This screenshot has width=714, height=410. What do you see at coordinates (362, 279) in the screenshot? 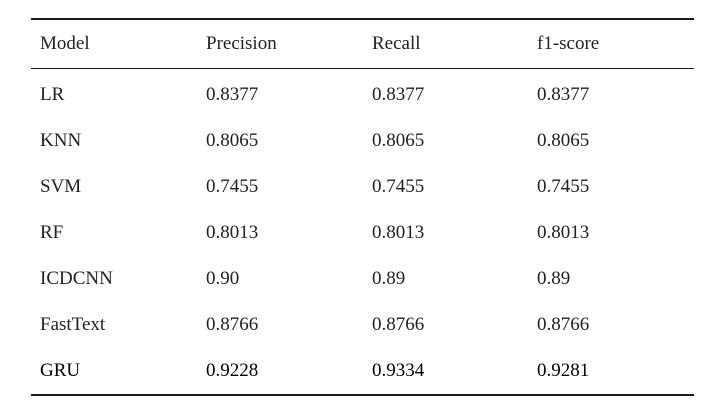
I see `table-row: ICDCNN 0.90 0.89 0.89` at bounding box center [362, 279].